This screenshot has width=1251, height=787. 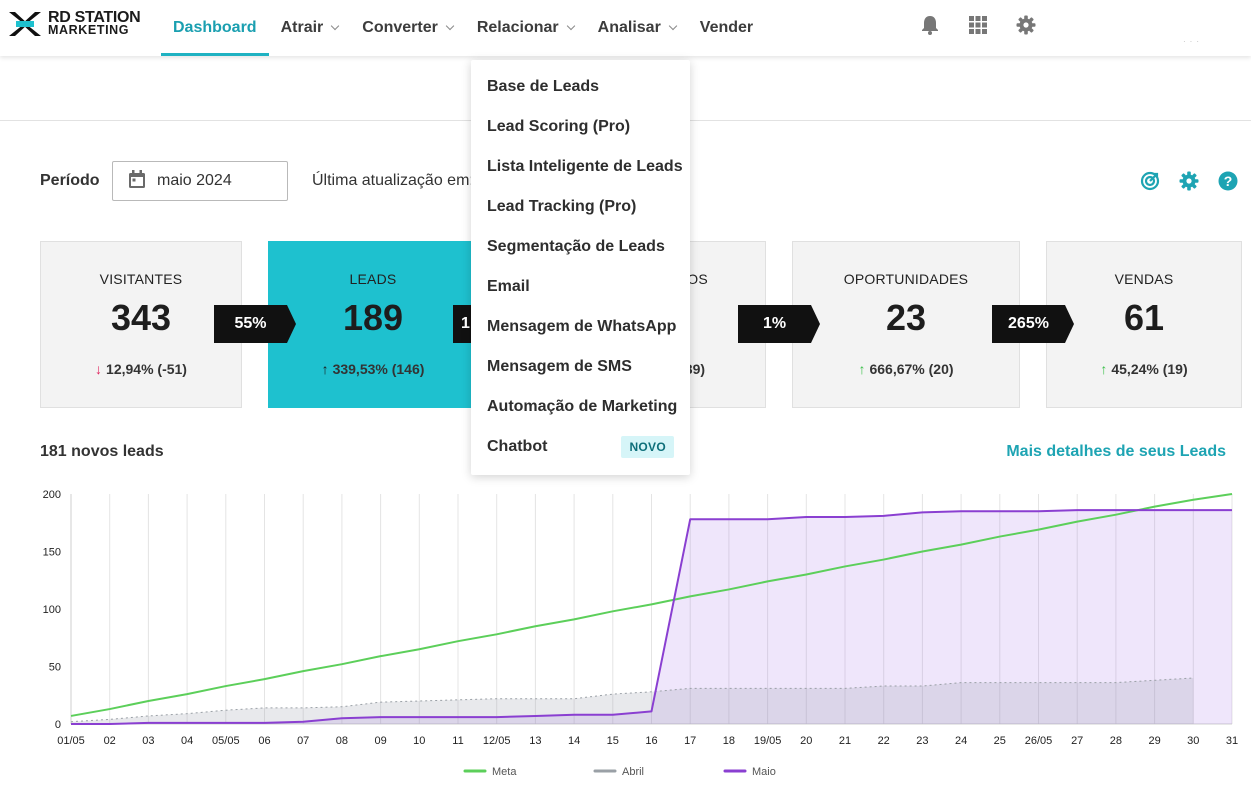 What do you see at coordinates (303, 741) in the screenshot?
I see `x-tick-label: 07` at bounding box center [303, 741].